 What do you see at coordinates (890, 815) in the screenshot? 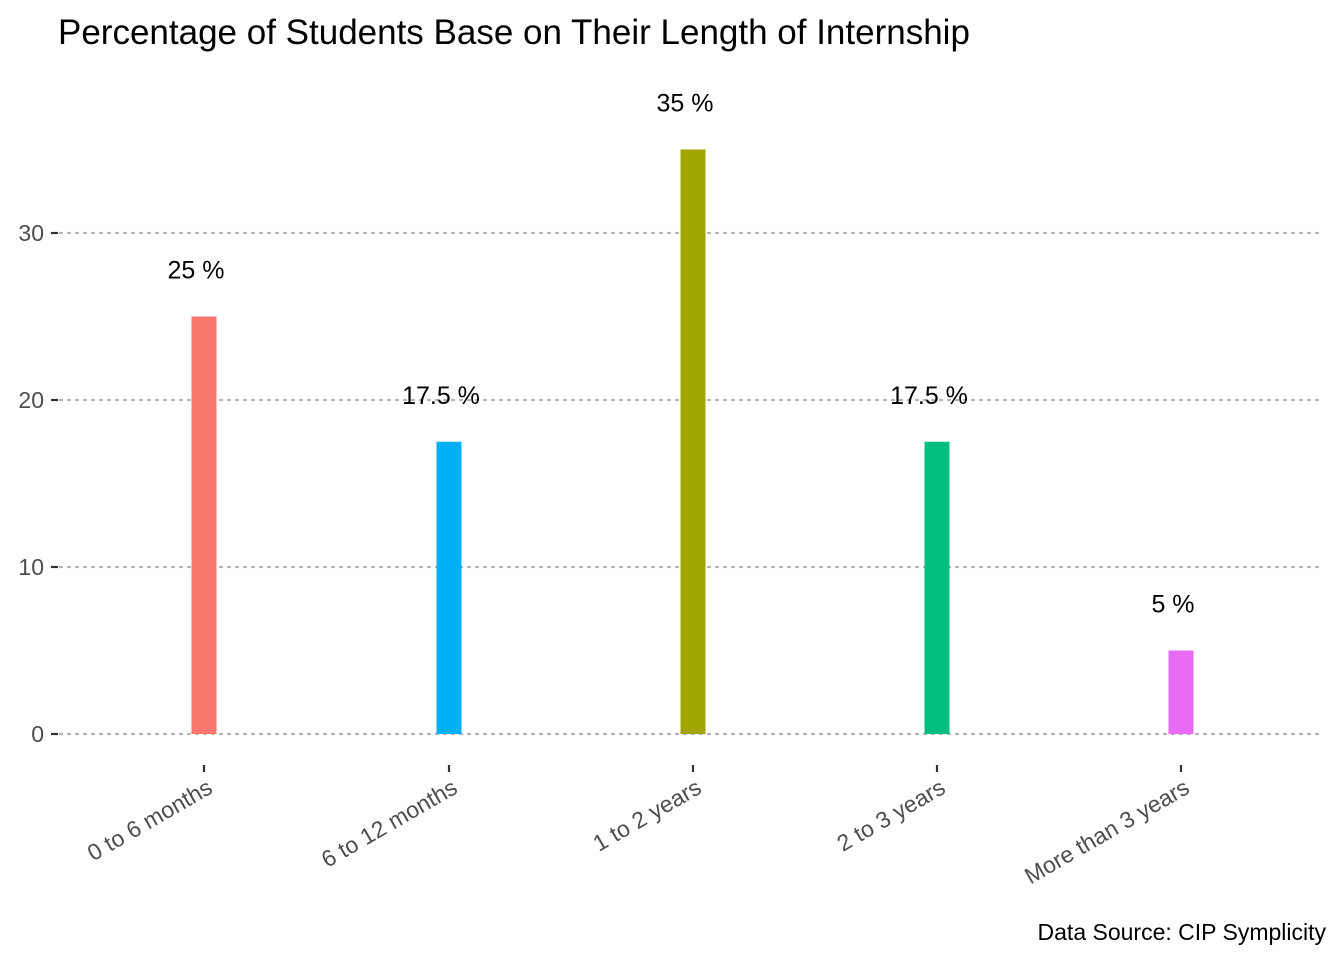
I see `x-tick-label-3: 2 to 3 years` at bounding box center [890, 815].